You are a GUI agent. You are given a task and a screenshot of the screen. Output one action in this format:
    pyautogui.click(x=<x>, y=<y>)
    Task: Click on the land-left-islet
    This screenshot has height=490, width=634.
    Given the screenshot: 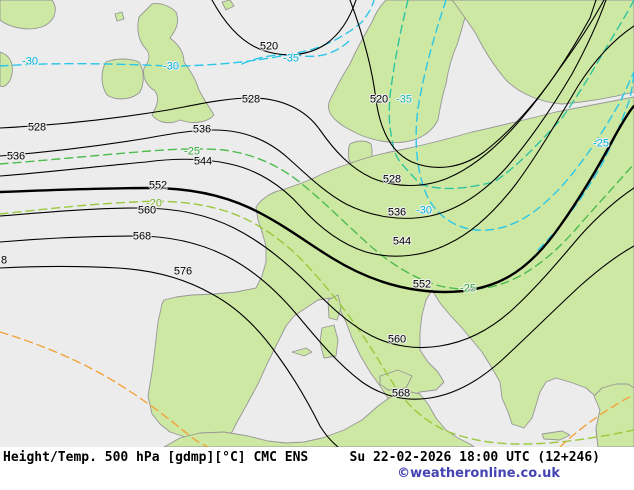 What is the action you would take?
    pyautogui.click(x=6, y=69)
    